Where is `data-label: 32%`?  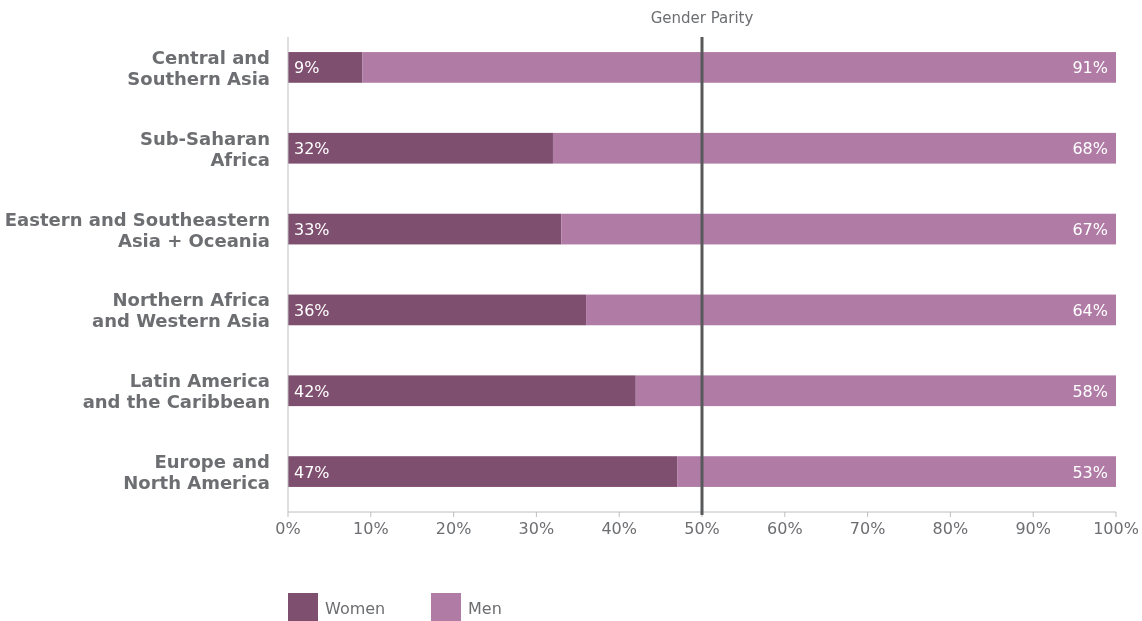 data-label: 32% is located at coordinates (312, 149).